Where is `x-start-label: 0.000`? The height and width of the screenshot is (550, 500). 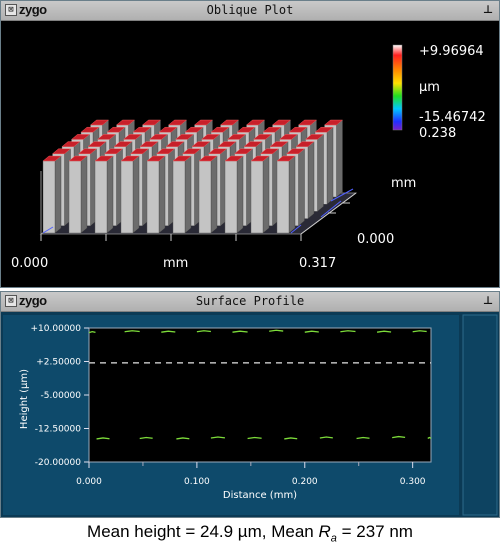
x-start-label: 0.000 is located at coordinates (29, 263).